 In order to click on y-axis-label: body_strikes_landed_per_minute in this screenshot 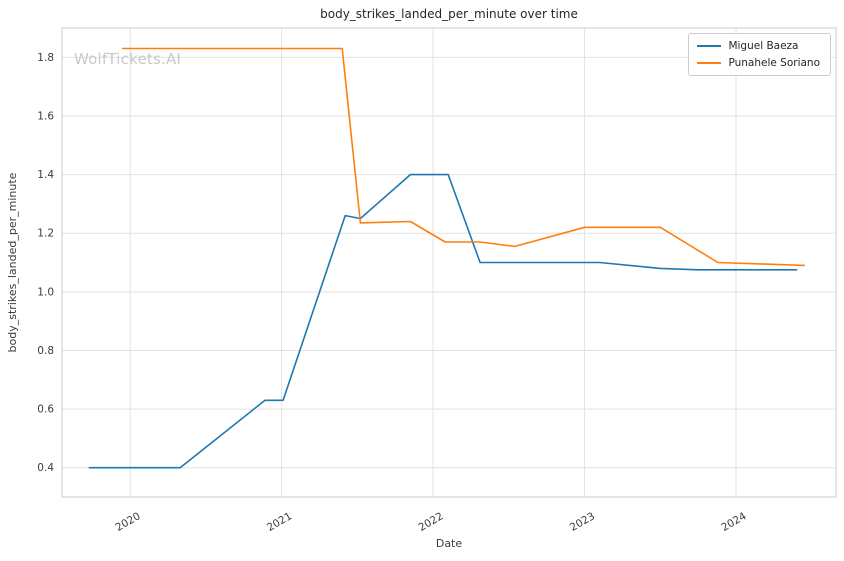, I will do `click(12, 262)`.